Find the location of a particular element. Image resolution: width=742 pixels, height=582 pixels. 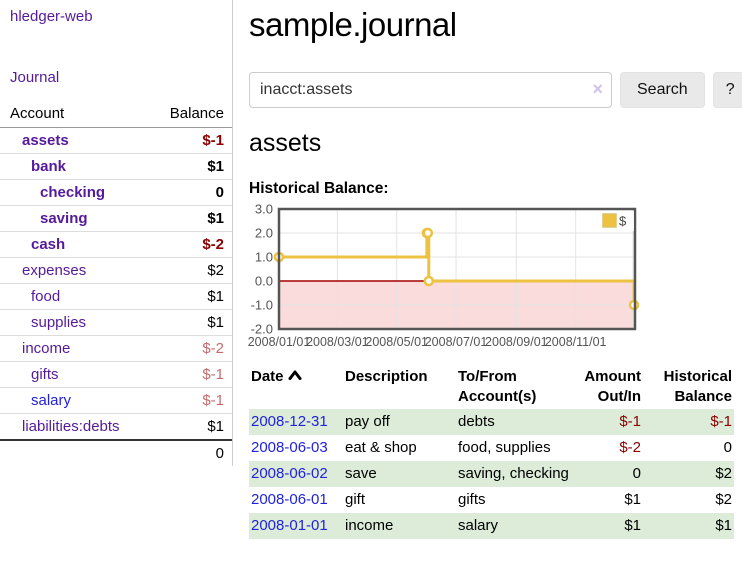

search-bar: × Search ? is located at coordinates (495, 90).